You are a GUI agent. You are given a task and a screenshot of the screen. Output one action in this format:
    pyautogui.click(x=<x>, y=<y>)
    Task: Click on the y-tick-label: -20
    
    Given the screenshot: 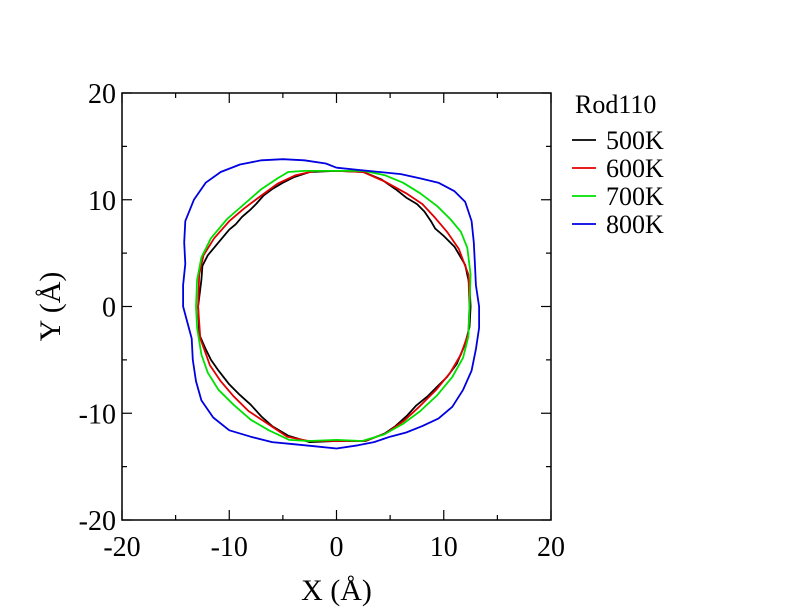 What is the action you would take?
    pyautogui.click(x=97, y=521)
    